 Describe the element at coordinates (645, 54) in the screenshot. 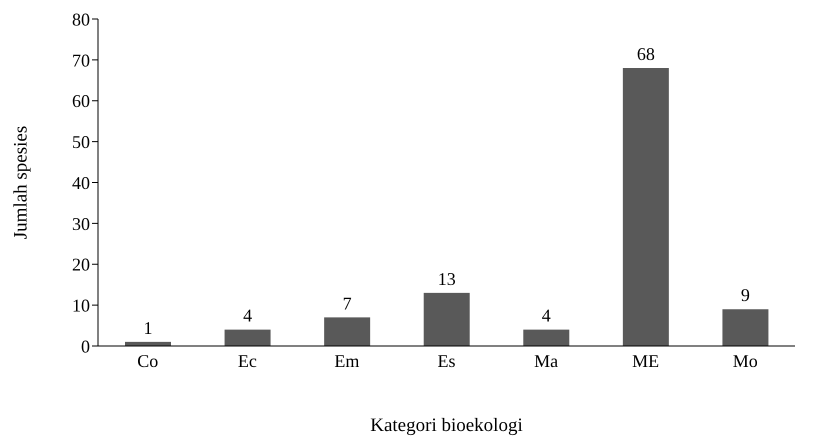

I see `data-label: 68` at that location.